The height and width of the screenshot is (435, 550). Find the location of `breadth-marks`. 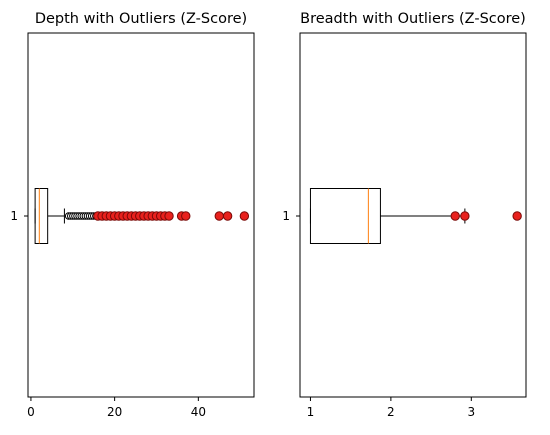

breadth-marks is located at coordinates (415, 216).